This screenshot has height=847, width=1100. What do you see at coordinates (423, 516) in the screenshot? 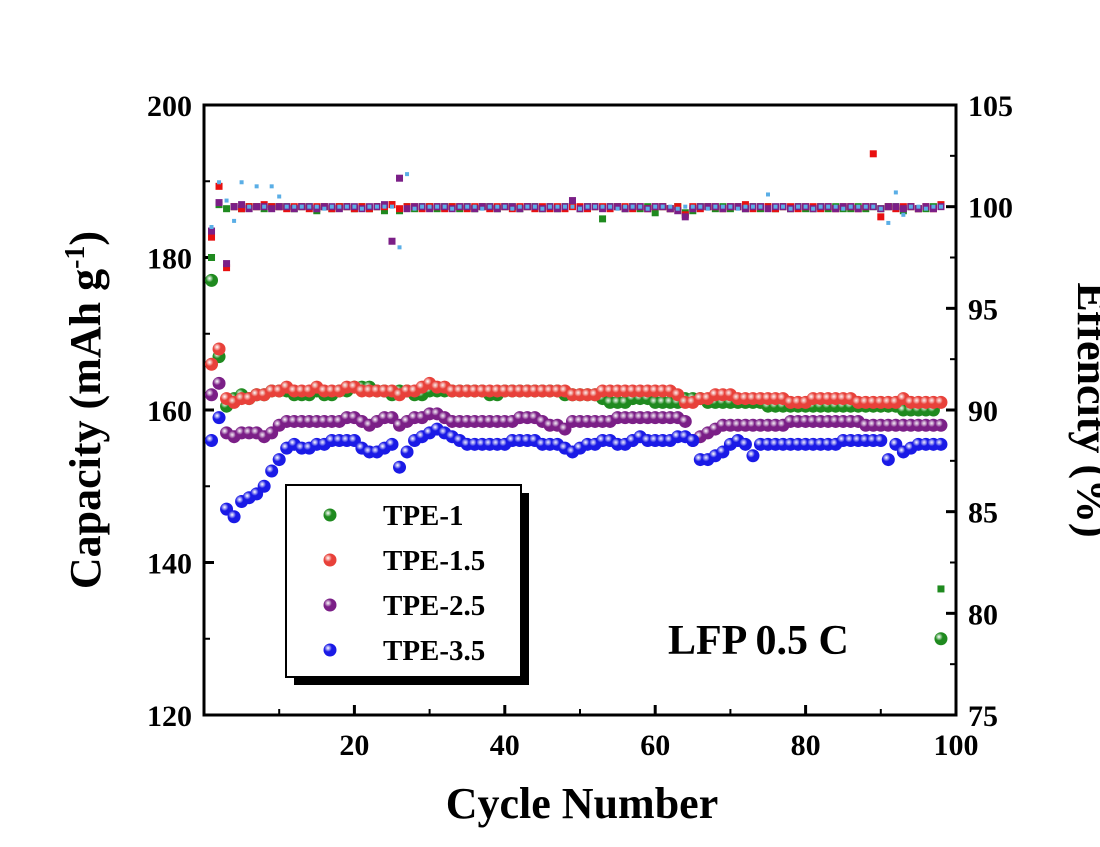
I see `legend-label: TPE-1` at bounding box center [423, 516].